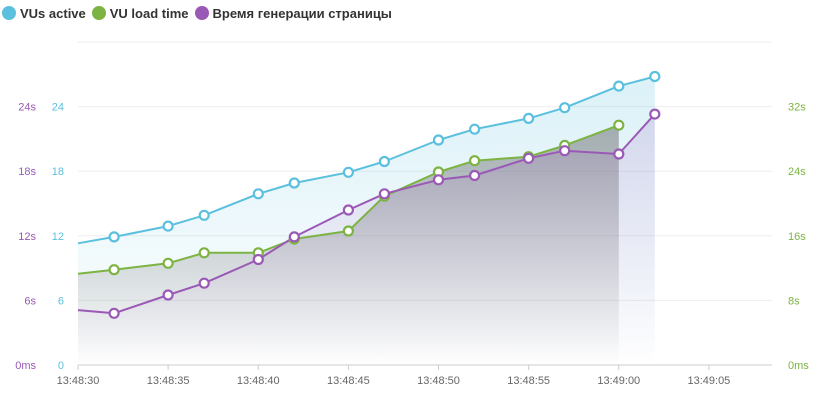 Image resolution: width=820 pixels, height=401 pixels. What do you see at coordinates (25, 366) in the screenshot?
I see `y-tick-label-generation-time: 0ms` at bounding box center [25, 366].